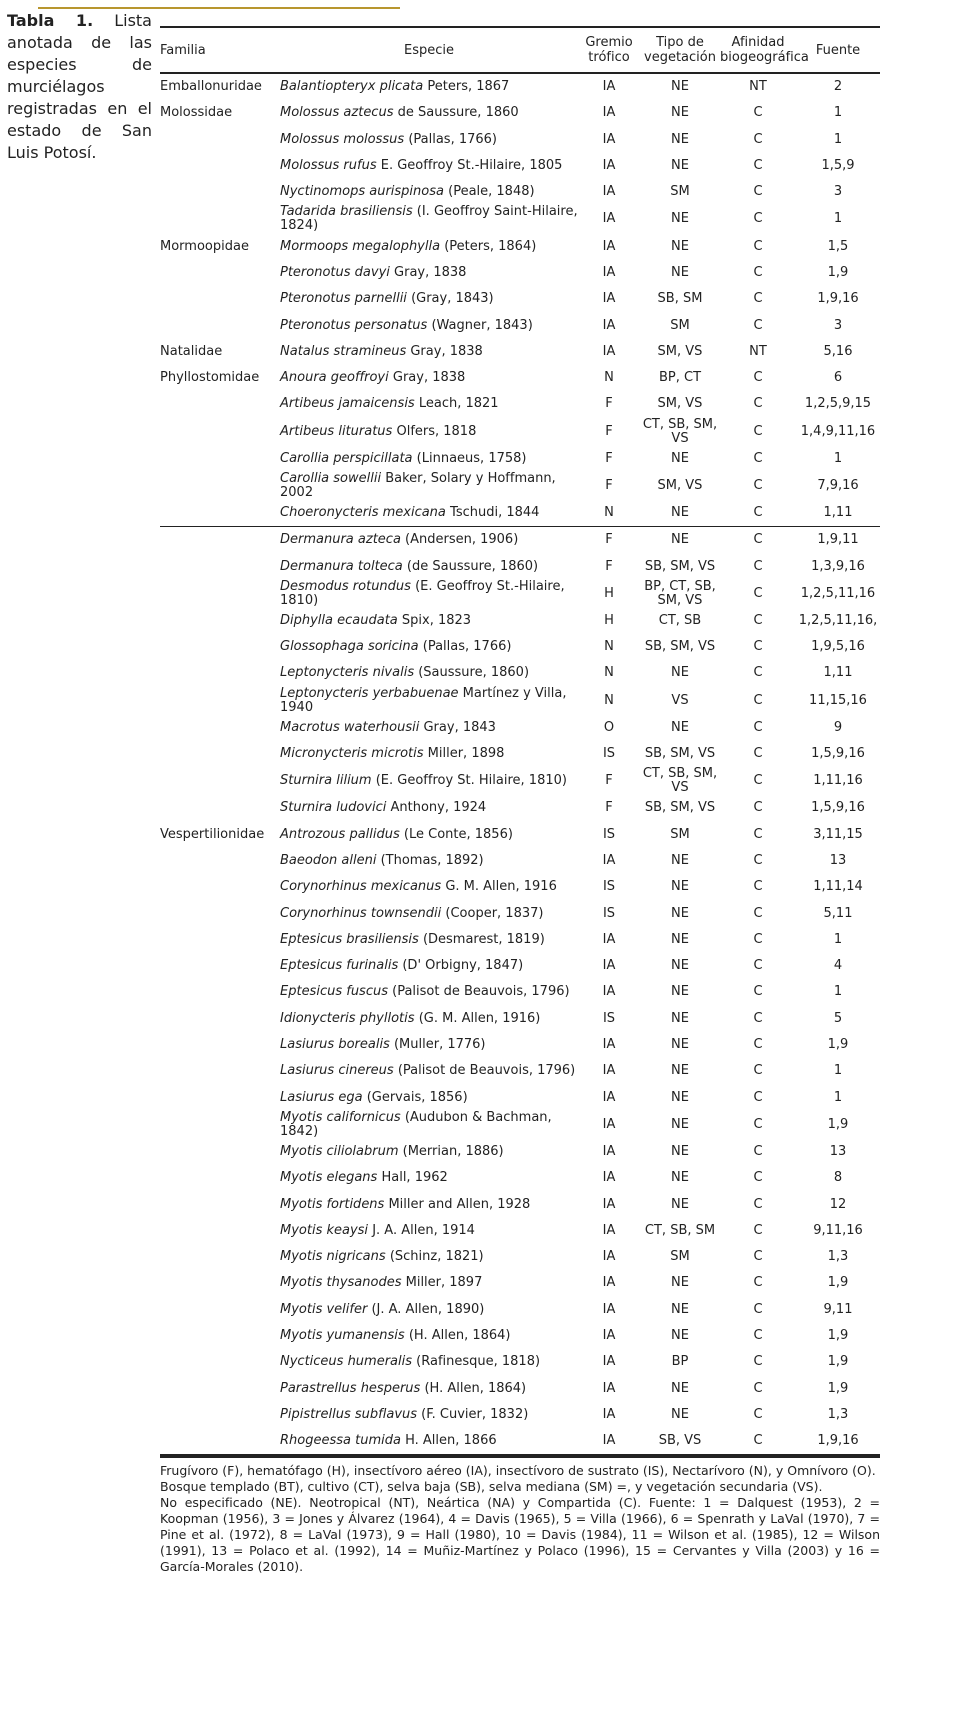 The image size is (976, 1735). What do you see at coordinates (838, 404) in the screenshot?
I see `fuente-cell: 1,2,5,9,15` at bounding box center [838, 404].